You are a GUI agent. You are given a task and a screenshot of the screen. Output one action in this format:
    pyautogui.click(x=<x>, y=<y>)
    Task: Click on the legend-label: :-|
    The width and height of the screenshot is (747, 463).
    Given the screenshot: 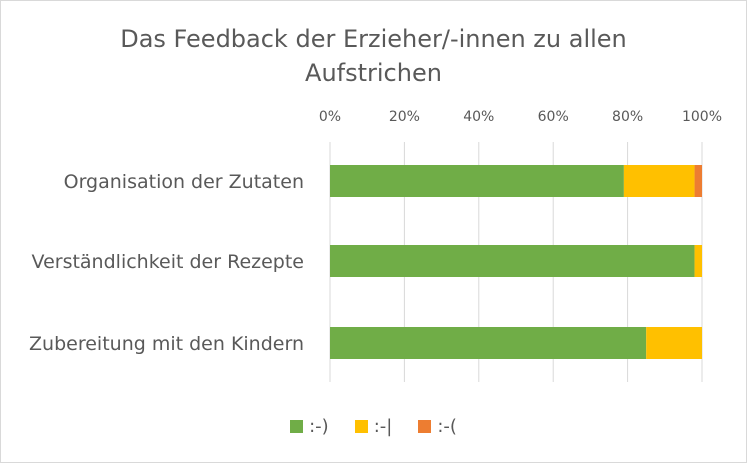 What is the action you would take?
    pyautogui.click(x=383, y=426)
    